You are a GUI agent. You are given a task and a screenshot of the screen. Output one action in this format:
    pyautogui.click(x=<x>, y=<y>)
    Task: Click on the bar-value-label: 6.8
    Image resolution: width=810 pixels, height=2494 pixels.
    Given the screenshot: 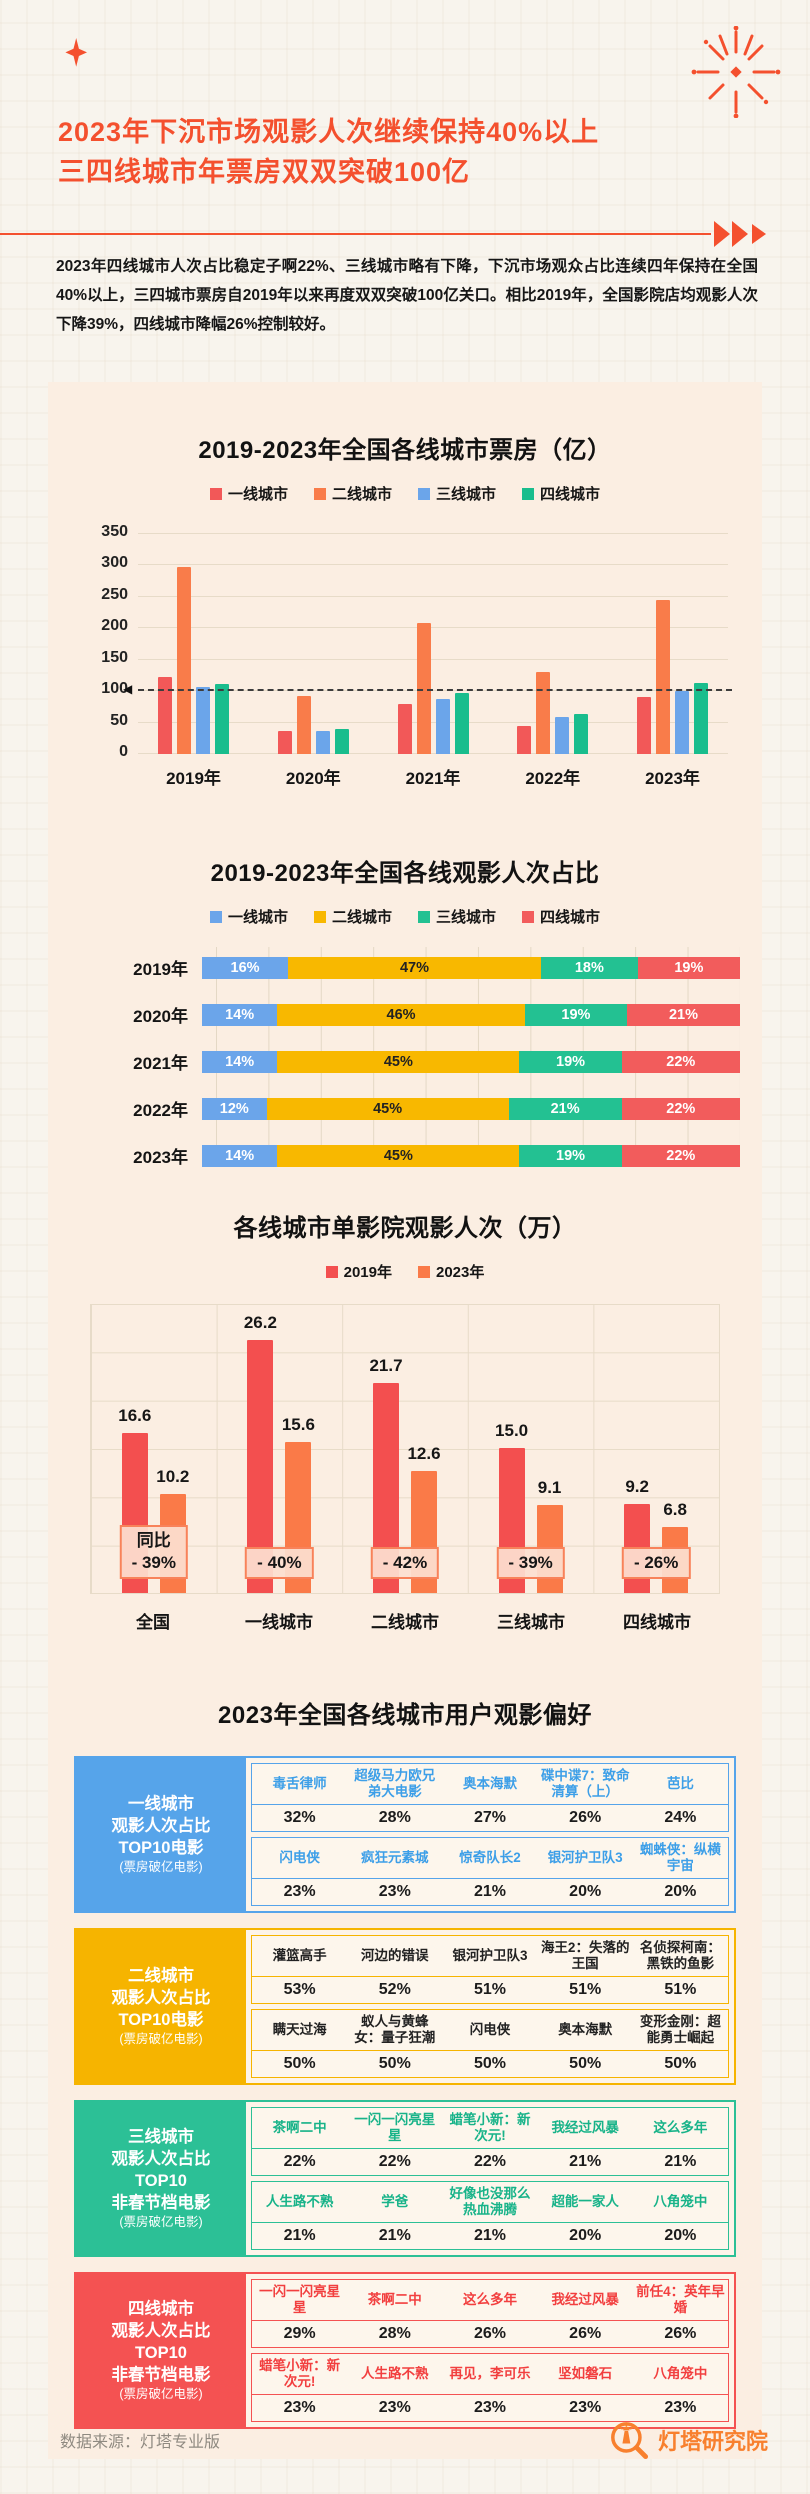 What is the action you would take?
    pyautogui.click(x=675, y=1509)
    